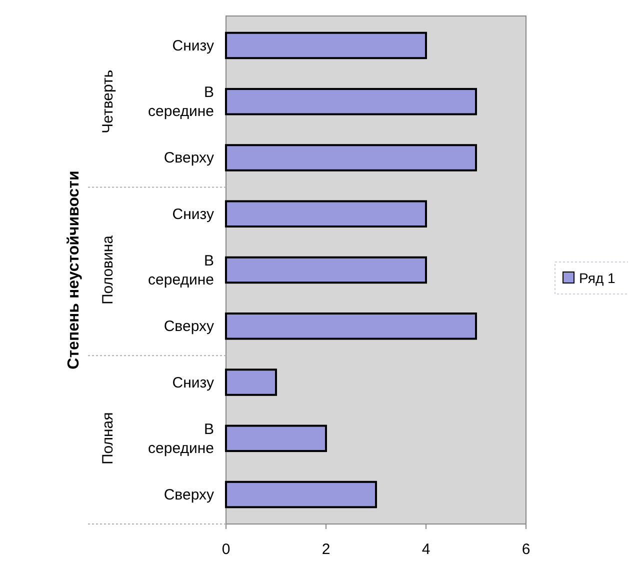 Image resolution: width=638 pixels, height=580 pixels. What do you see at coordinates (326, 549) in the screenshot?
I see `x-tick-label: 2` at bounding box center [326, 549].